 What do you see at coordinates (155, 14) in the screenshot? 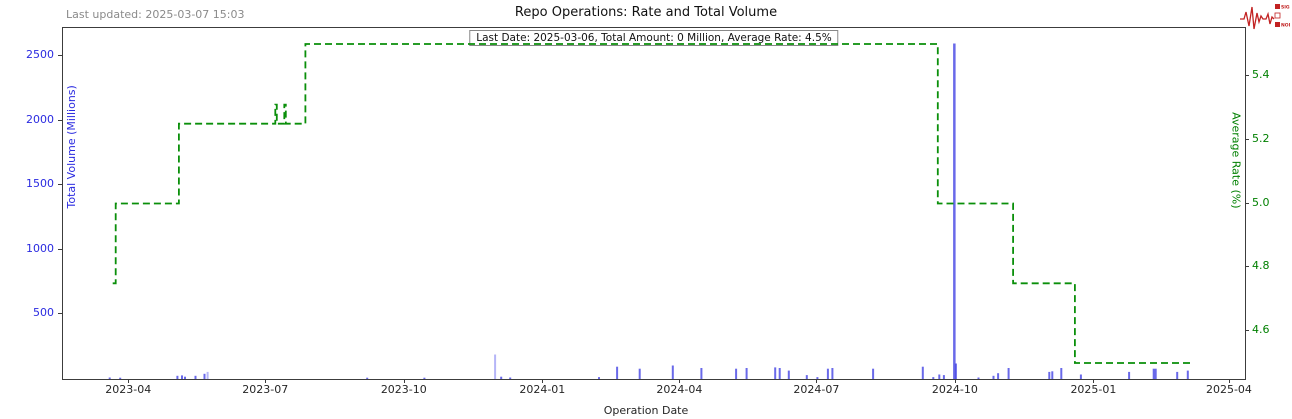
I see `last-updated-text: Last updated: 2025-03-07 15:03` at bounding box center [155, 14].